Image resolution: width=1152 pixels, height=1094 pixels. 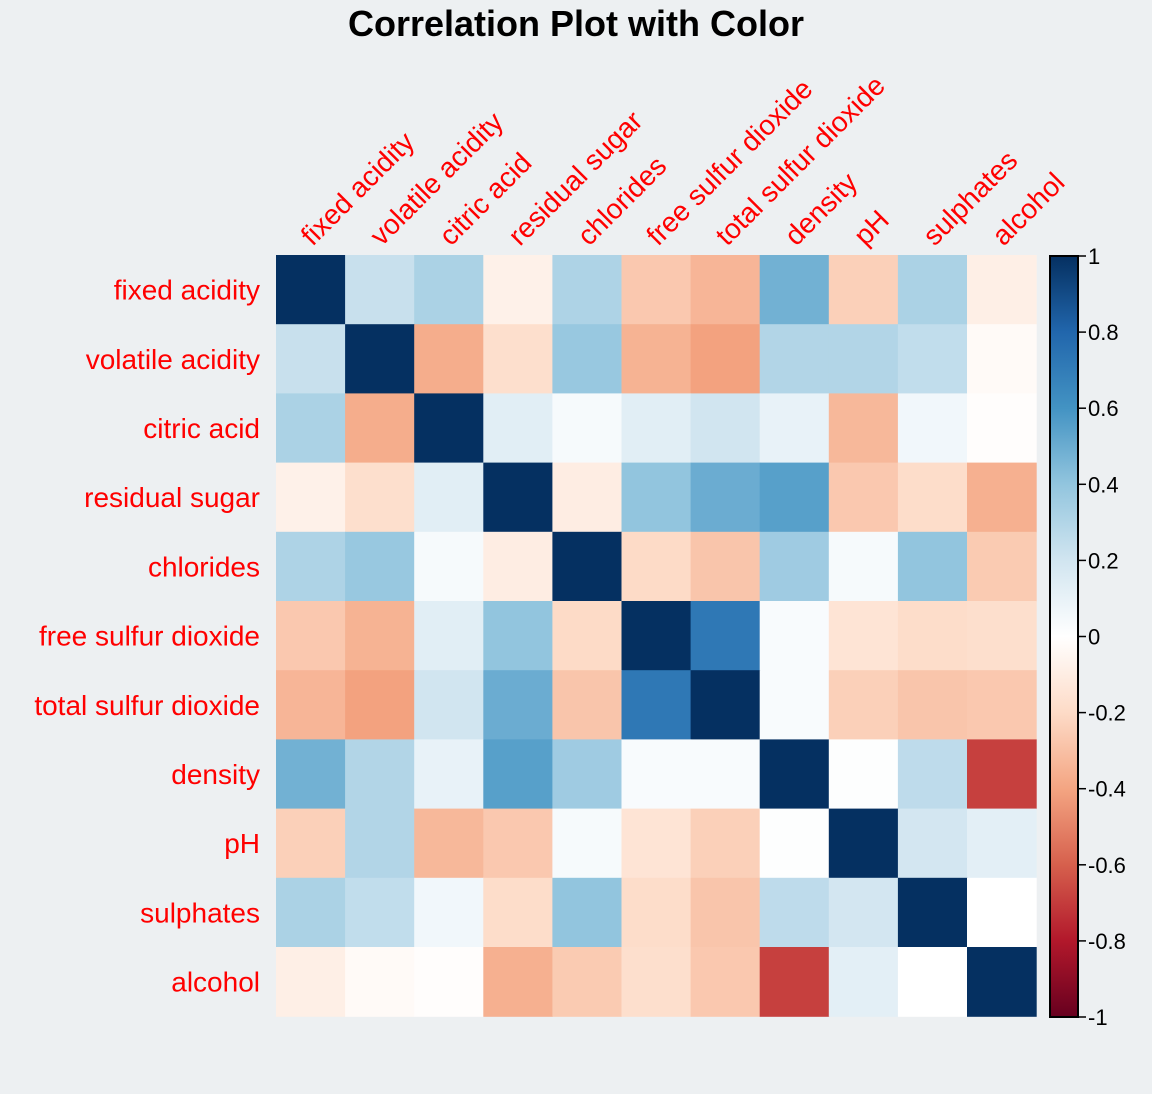 I want to click on heatmap-cell-free-sulfur-dioxide-volatile-acidity, so click(x=380, y=636).